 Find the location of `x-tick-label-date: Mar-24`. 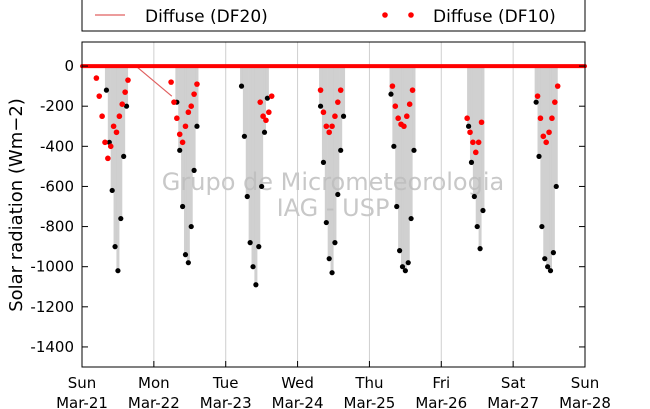

x-tick-label-date: Mar-24 is located at coordinates (298, 401).